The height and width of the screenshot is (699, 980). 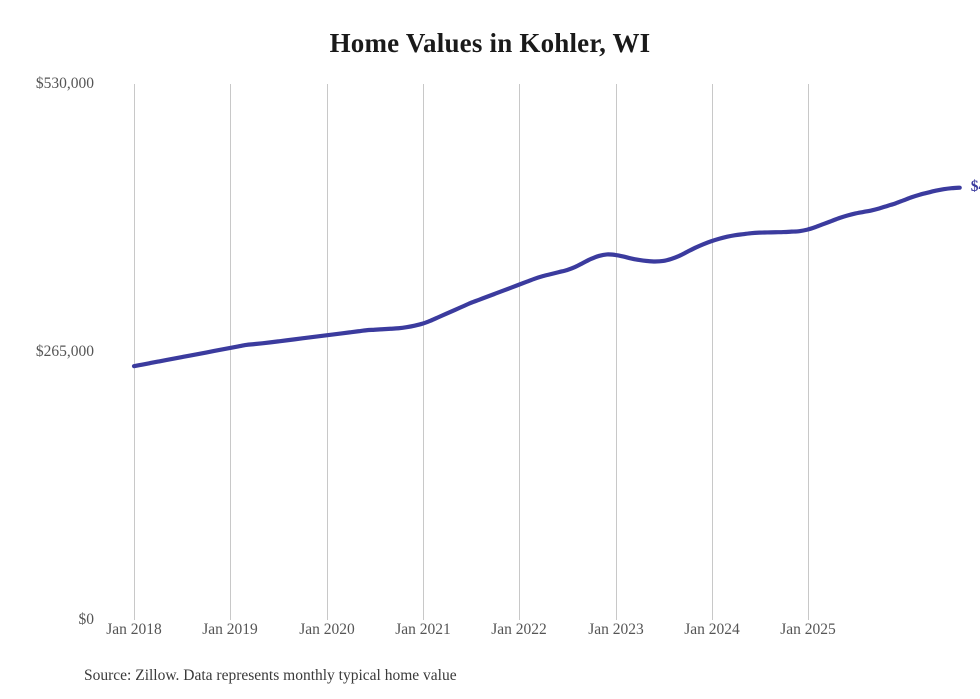 I want to click on y-axis-tick-label-mid: $265,000, so click(x=64, y=351).